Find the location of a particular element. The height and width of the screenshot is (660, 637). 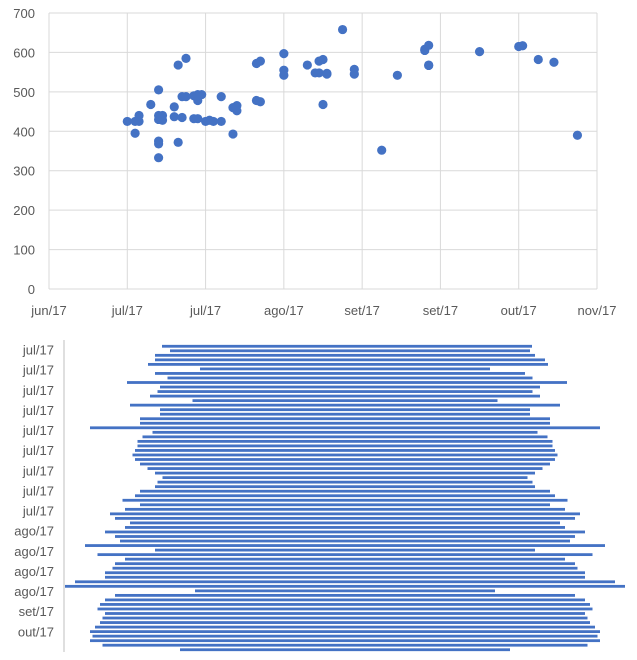

bar-y-tick-label: ago/17 is located at coordinates (34, 551).